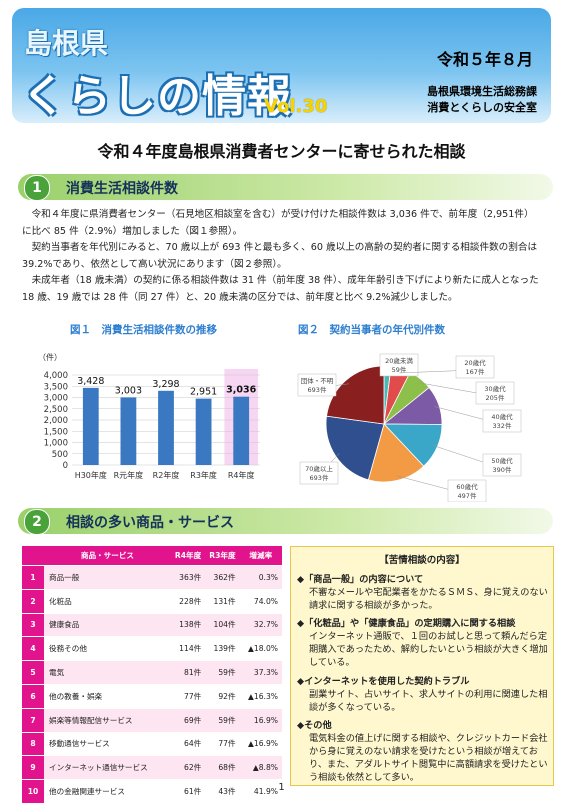  What do you see at coordinates (482, 107) in the screenshot?
I see `department-line-2: 消費とくらしの安全室` at bounding box center [482, 107].